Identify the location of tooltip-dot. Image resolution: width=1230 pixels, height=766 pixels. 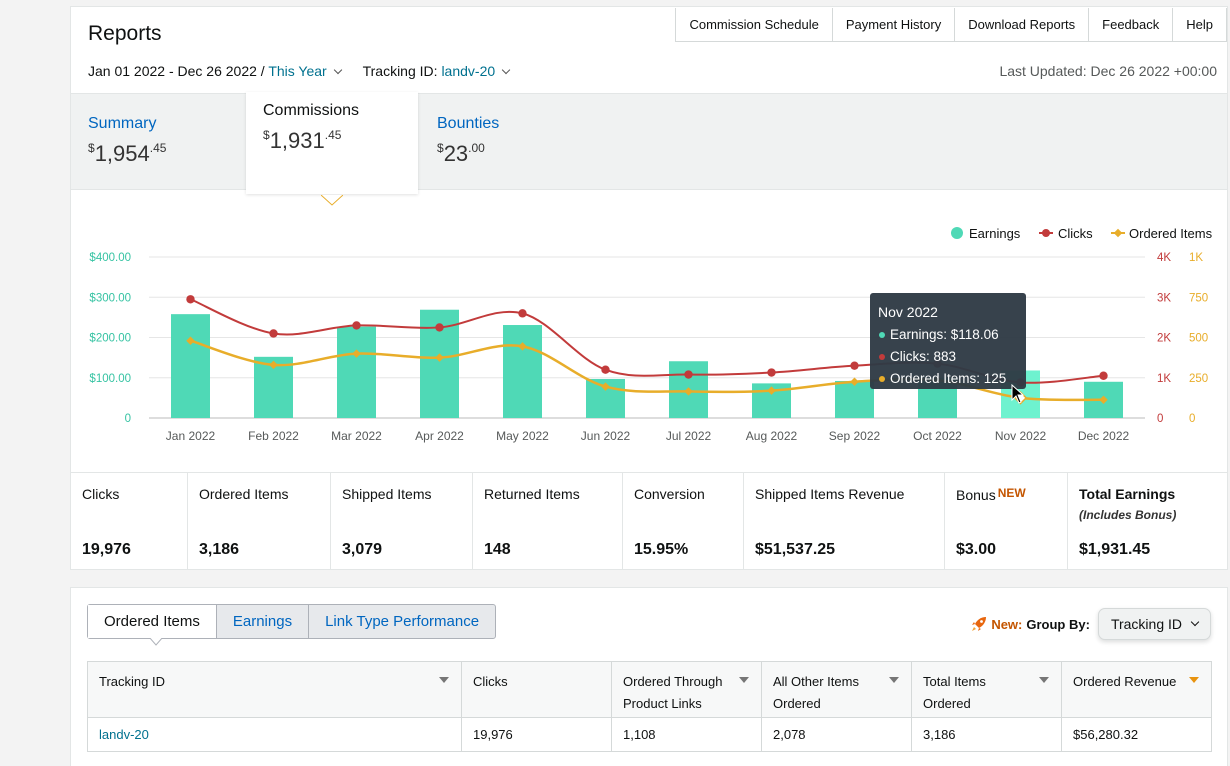
(882, 335).